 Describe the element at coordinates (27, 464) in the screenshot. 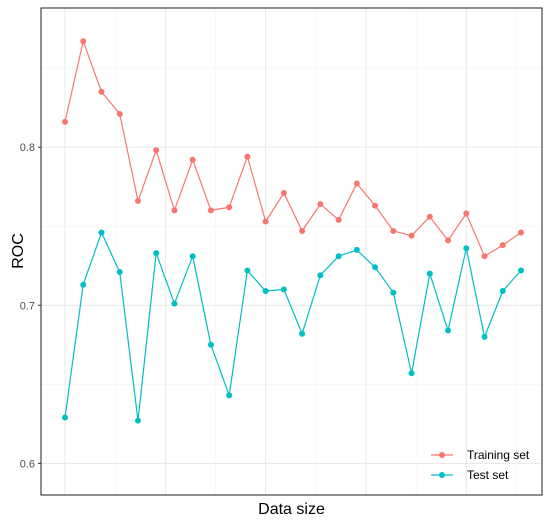

I see `y-tick-label: 0.6` at that location.